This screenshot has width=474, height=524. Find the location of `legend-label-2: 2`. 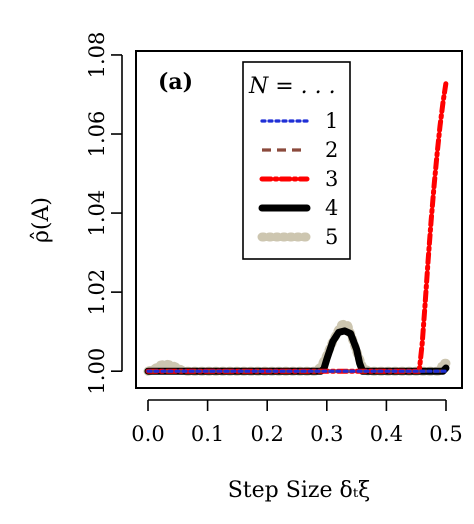

legend-label-2: 2 is located at coordinates (331, 150).